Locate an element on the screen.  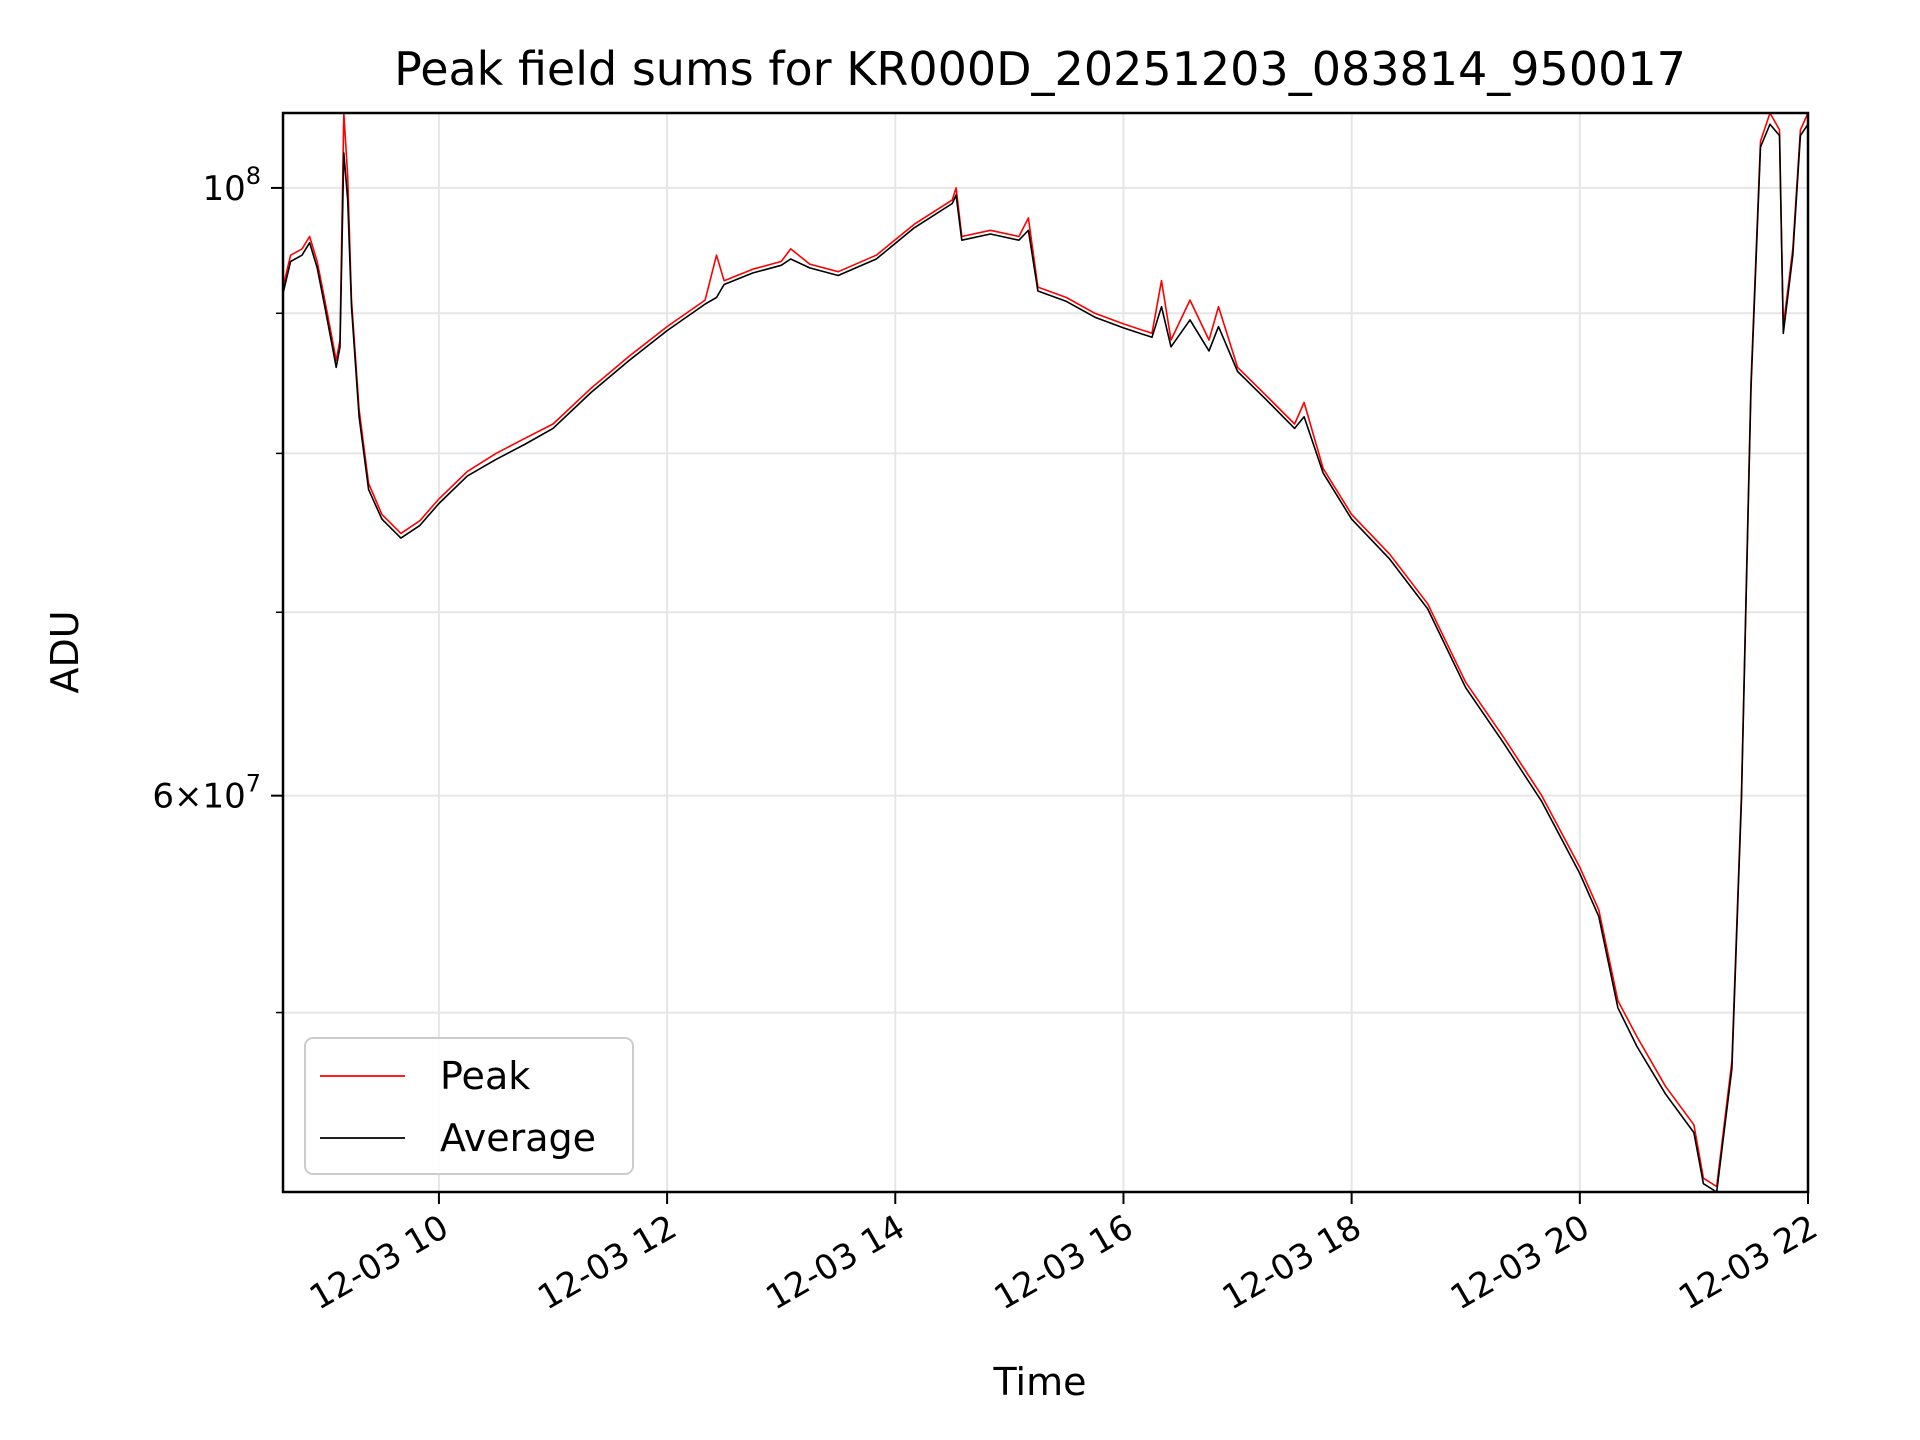
x-axis-label: Time is located at coordinates (1040, 1382).